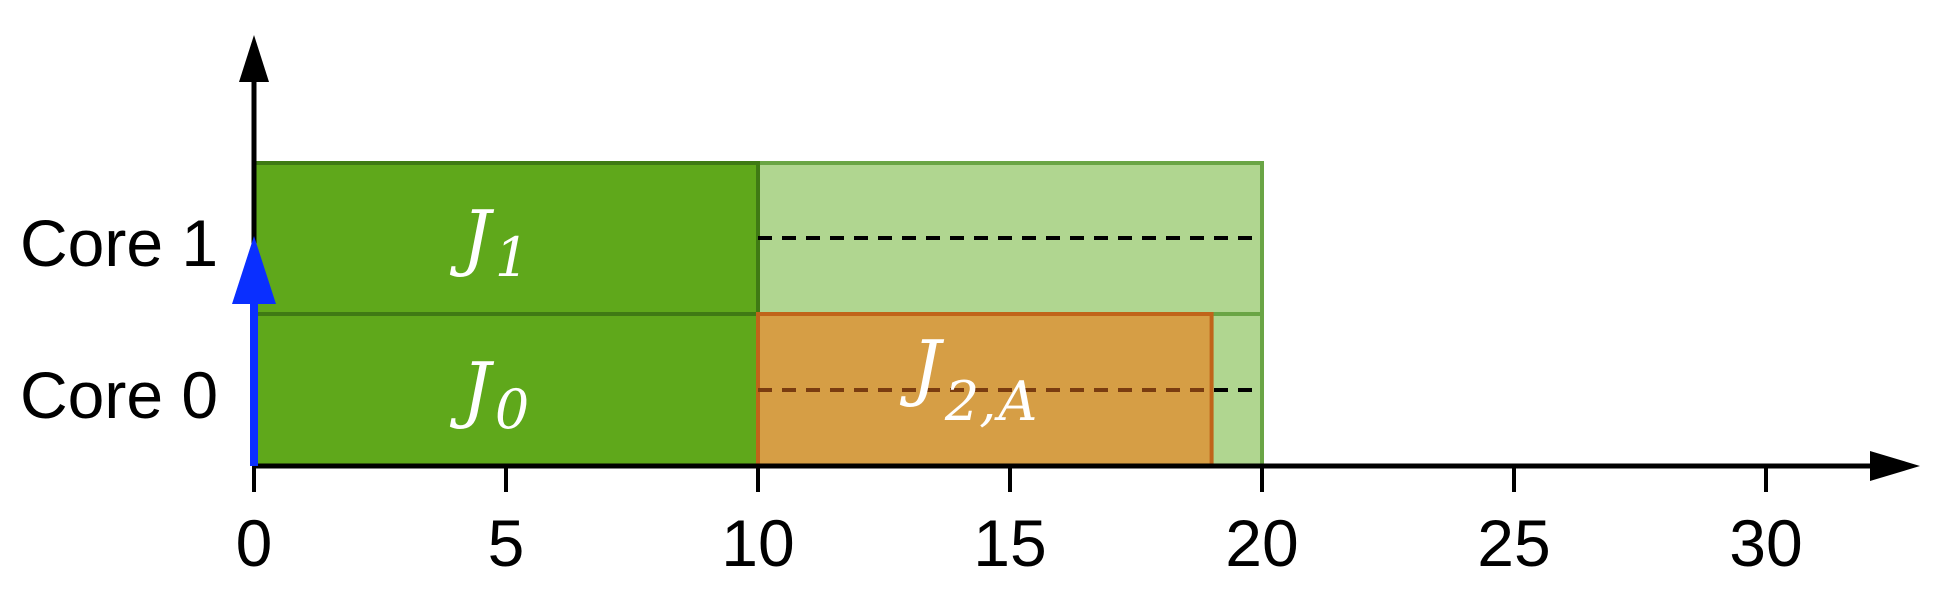 This screenshot has height=590, width=1945. Describe the element at coordinates (757, 543) in the screenshot. I see `x-tick-label: 10` at that location.